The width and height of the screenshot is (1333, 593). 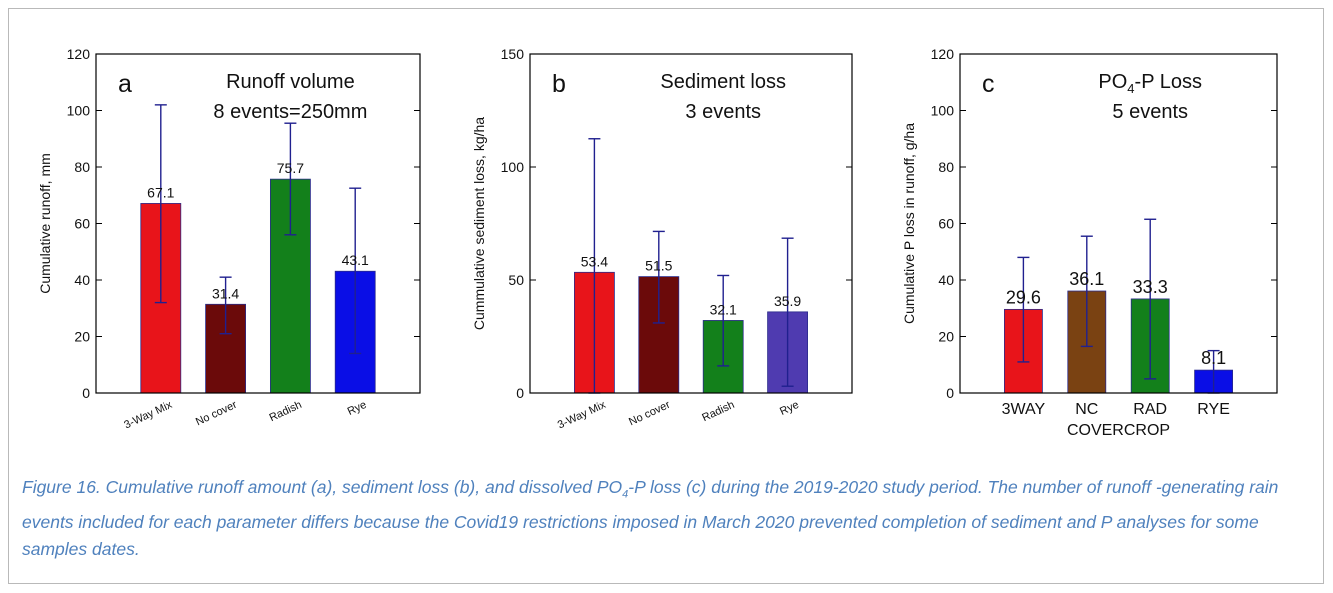 I want to click on y-axis-label: Cumulative runoff, mm, so click(x=45, y=223).